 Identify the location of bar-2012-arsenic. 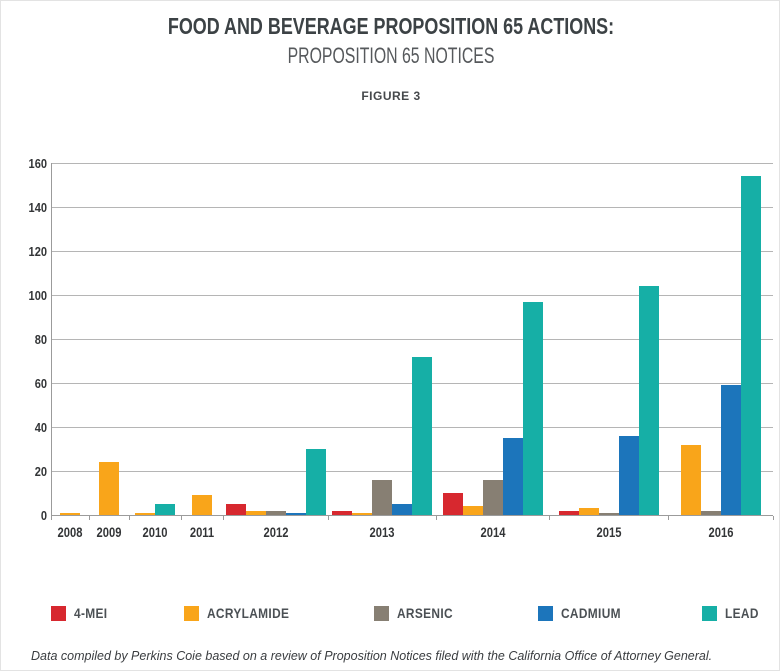
(275, 512).